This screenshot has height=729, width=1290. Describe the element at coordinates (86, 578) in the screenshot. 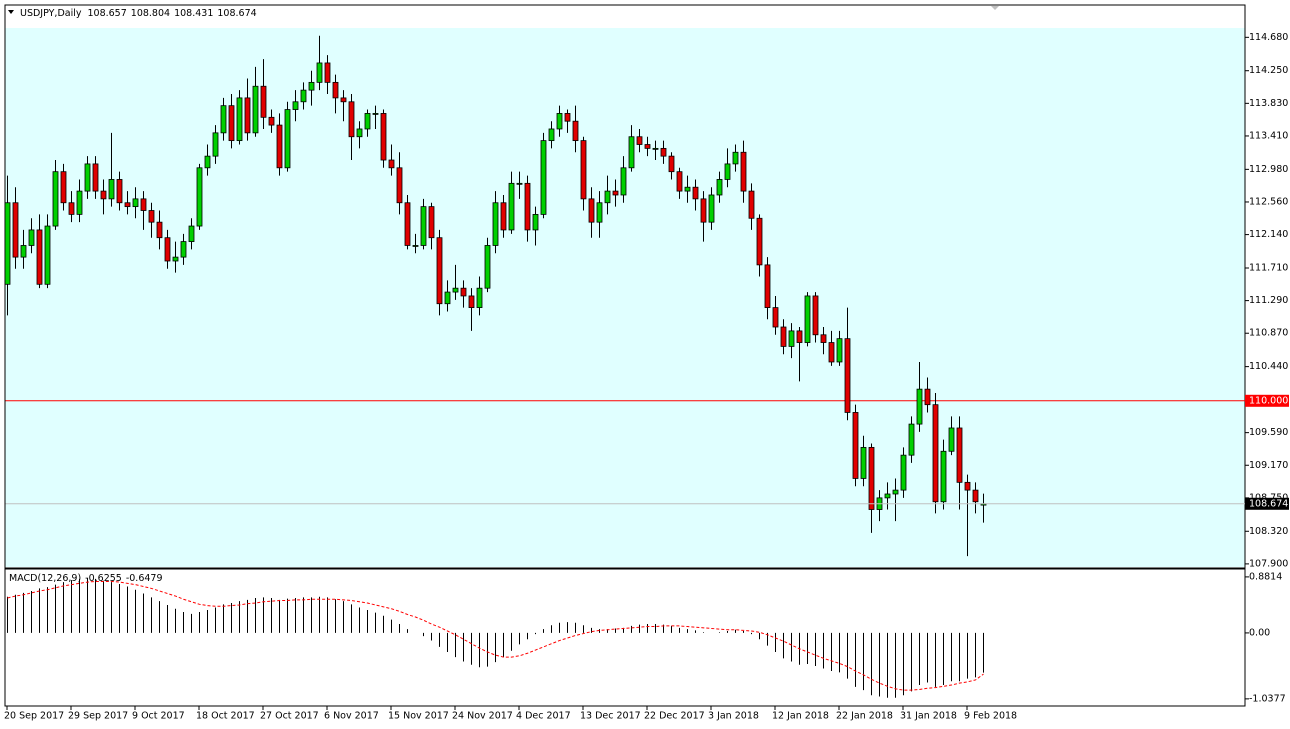

I see `macd-header: MACD(12,26,9) -0.6255 -0.6479` at that location.